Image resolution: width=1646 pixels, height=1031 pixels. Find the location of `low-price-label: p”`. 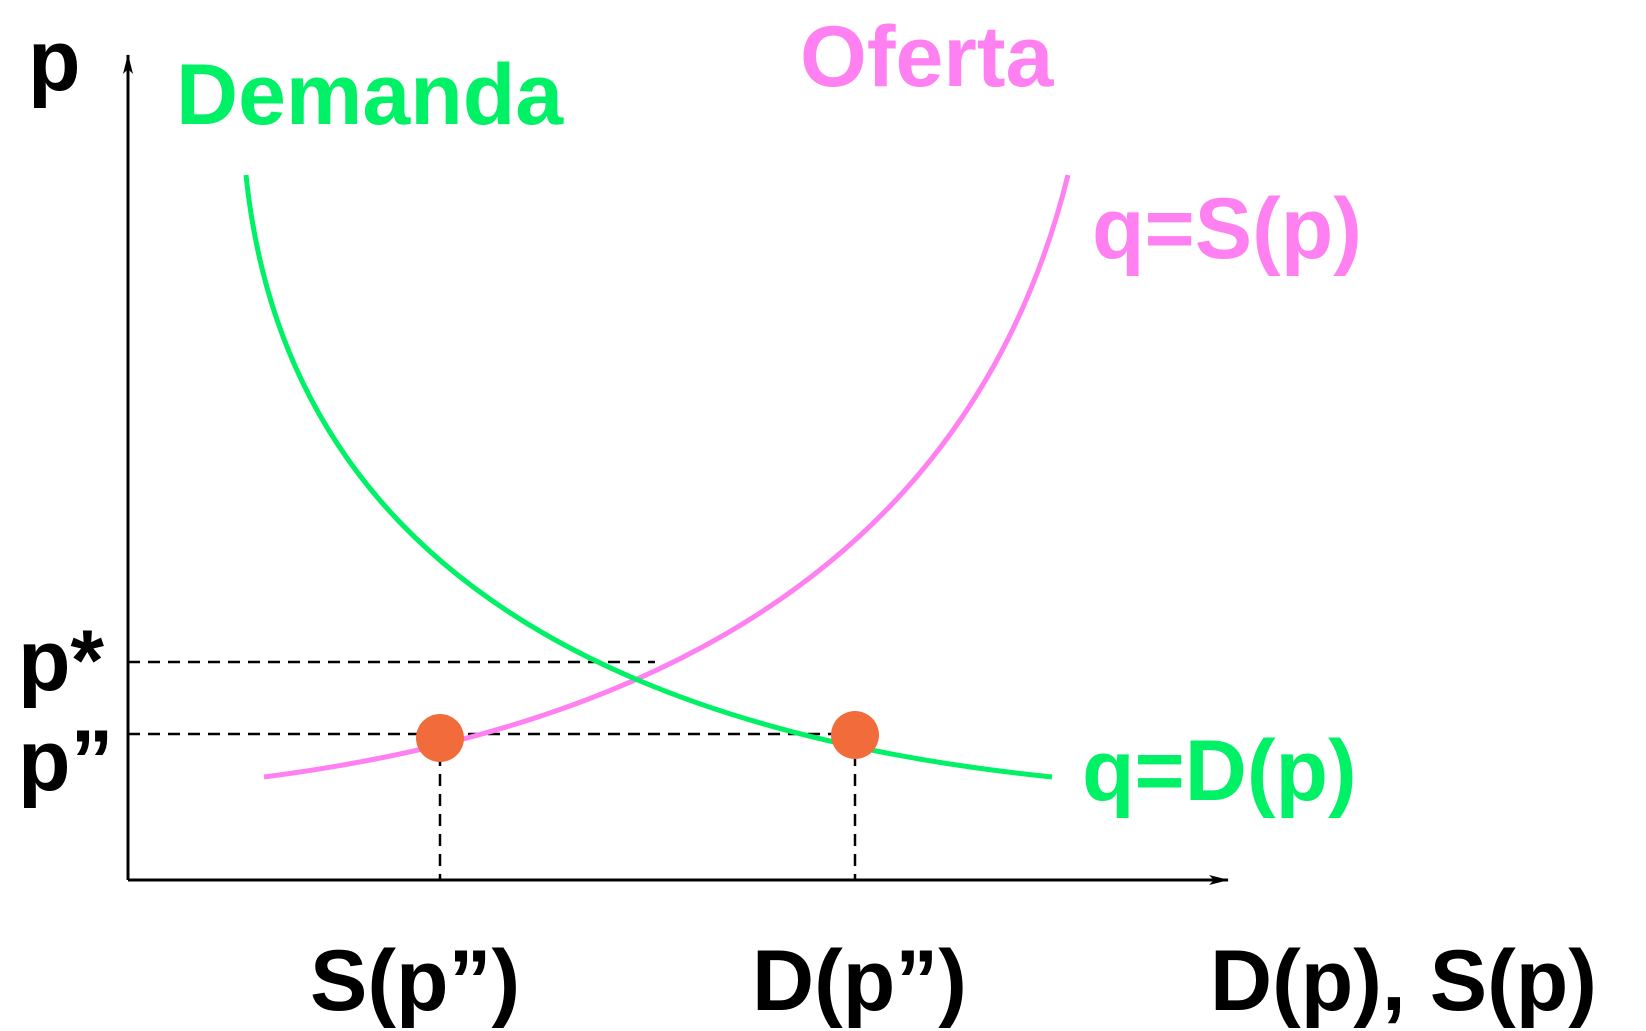

low-price-label: p” is located at coordinates (66, 761).